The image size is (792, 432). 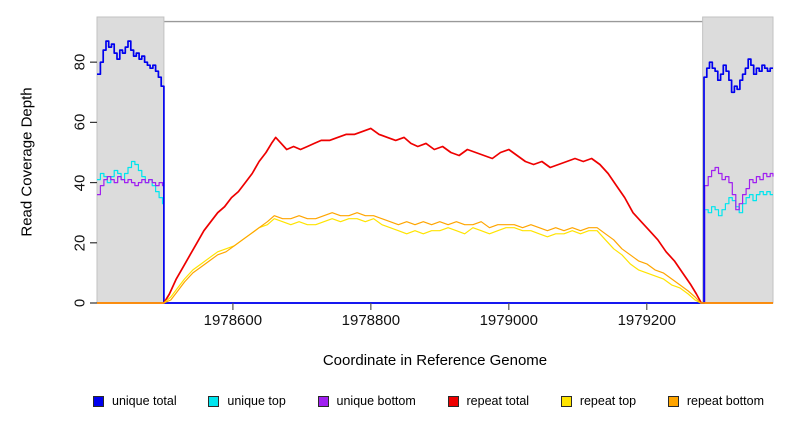 I want to click on y-axis-title: Read Coverage Depth, so click(x=27, y=162).